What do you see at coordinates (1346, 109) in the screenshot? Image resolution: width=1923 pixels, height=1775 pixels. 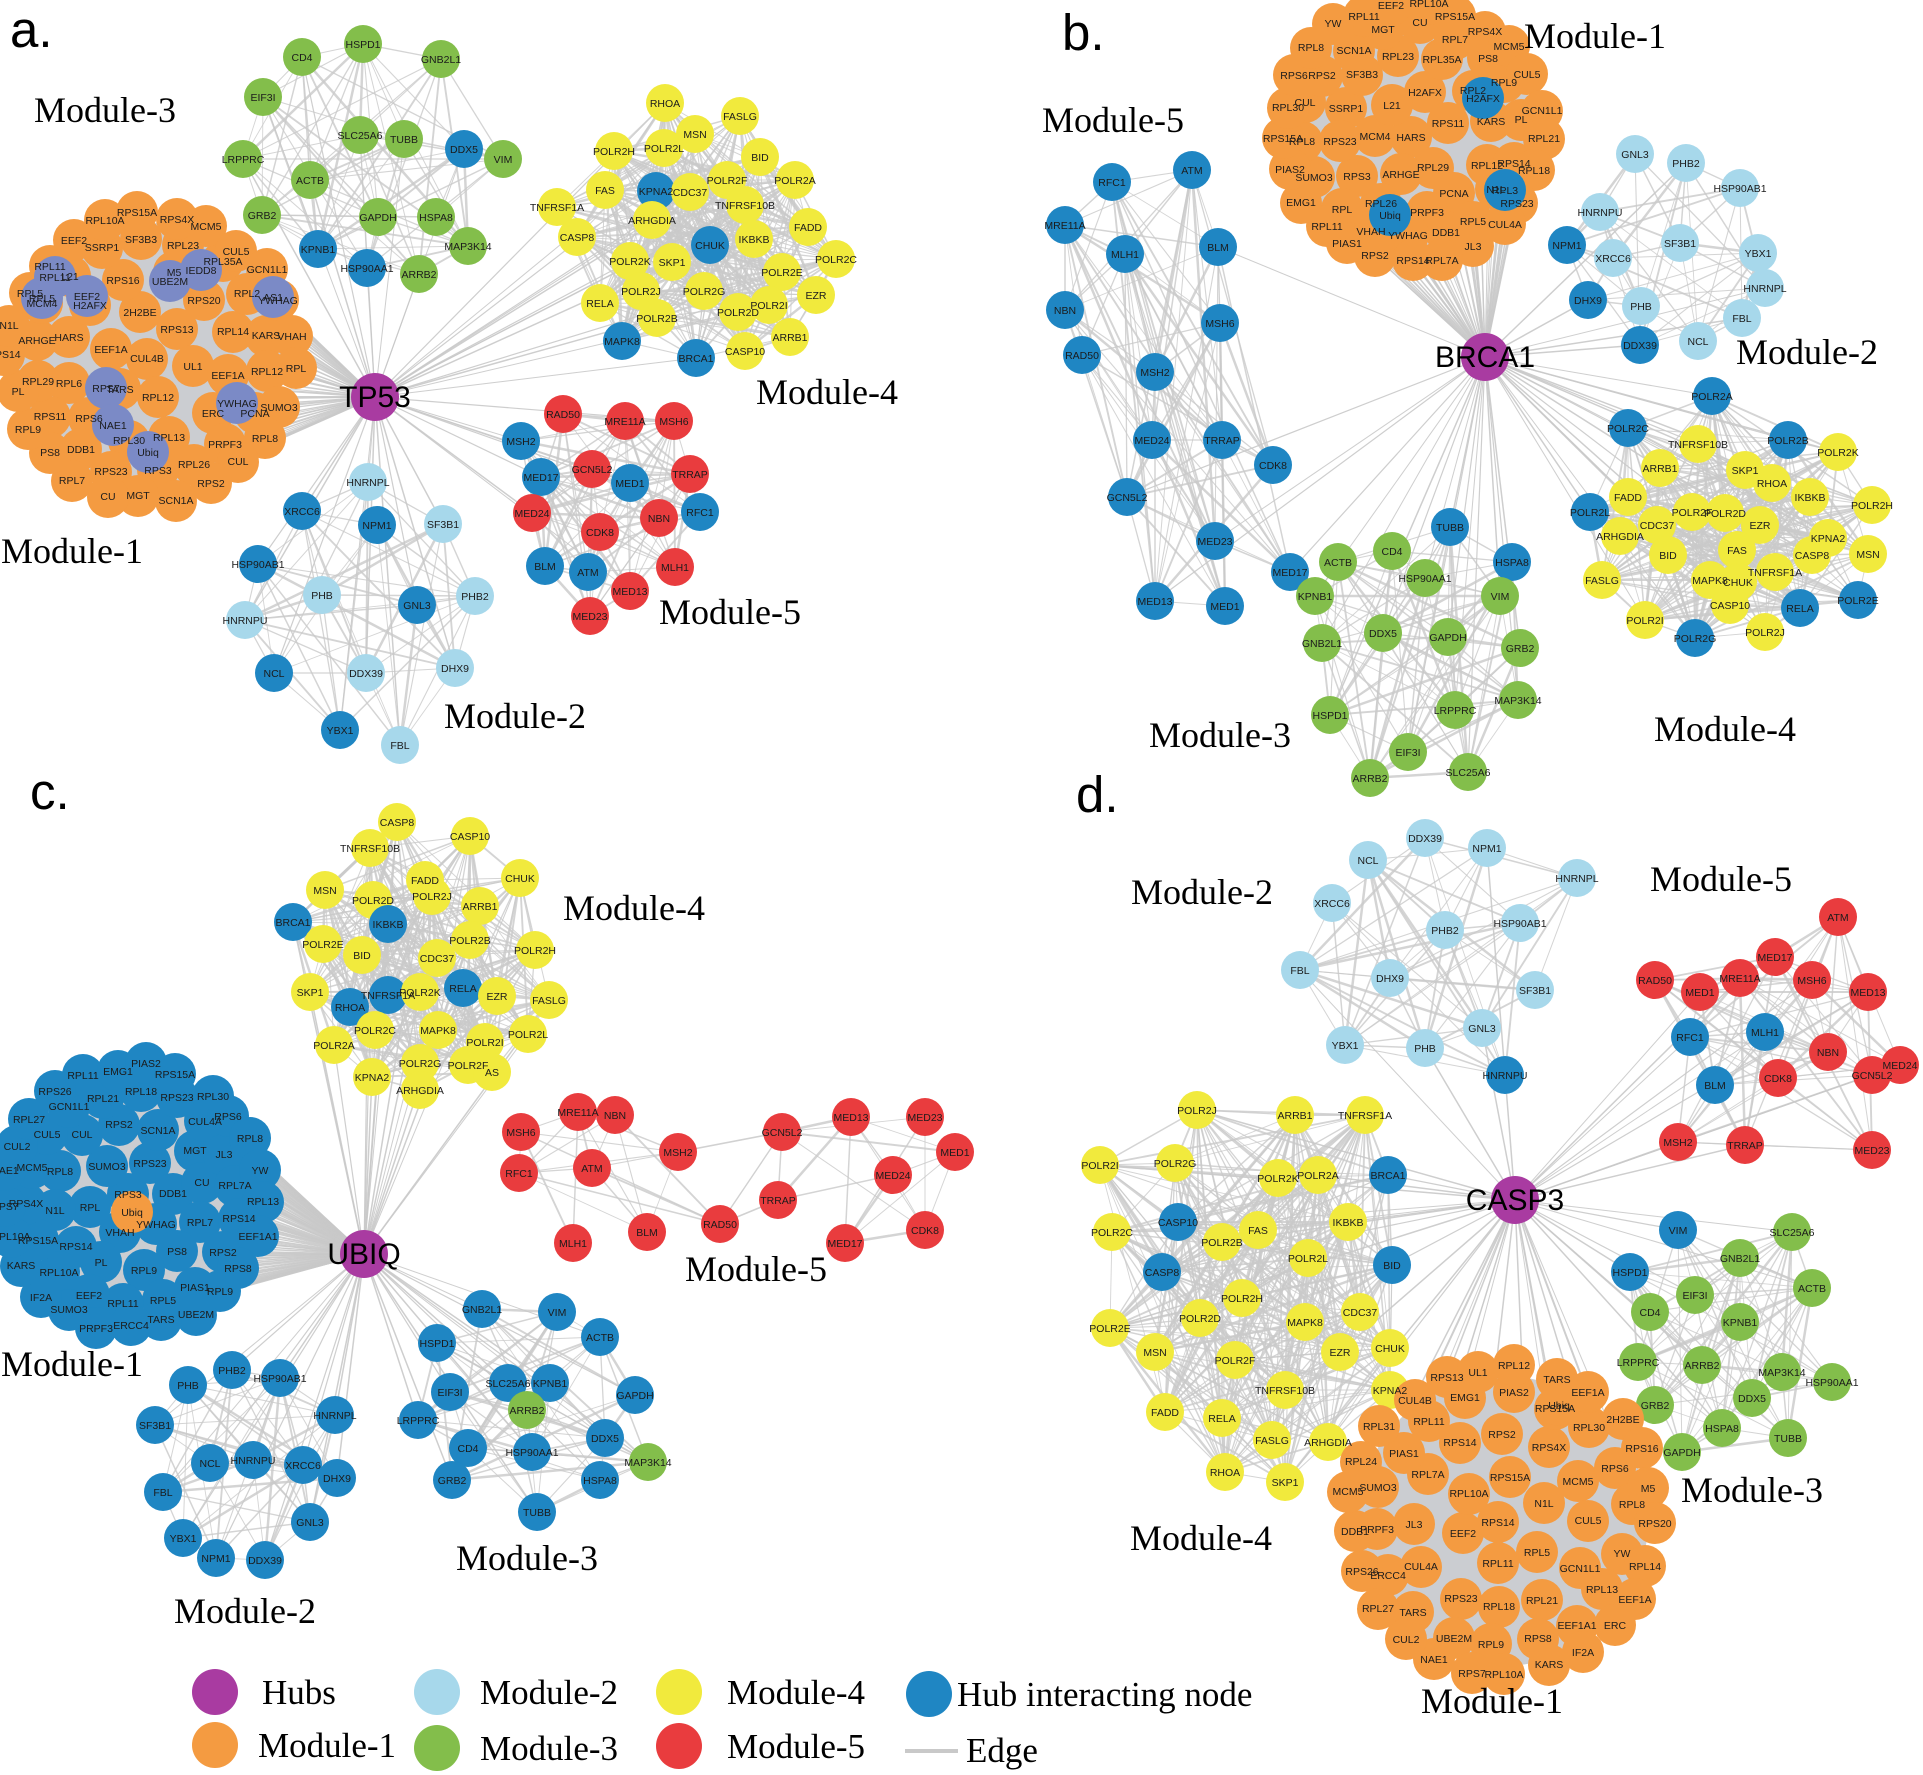 I see `svg-text: SSRP1` at bounding box center [1346, 109].